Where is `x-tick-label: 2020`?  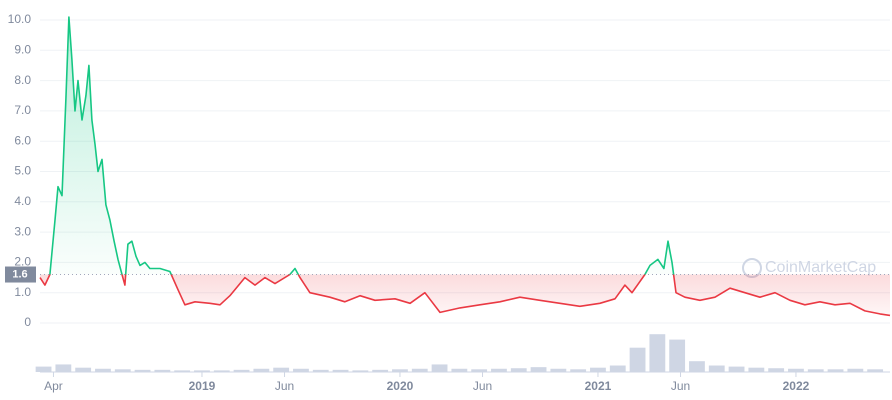
x-tick-label: 2020 is located at coordinates (400, 386).